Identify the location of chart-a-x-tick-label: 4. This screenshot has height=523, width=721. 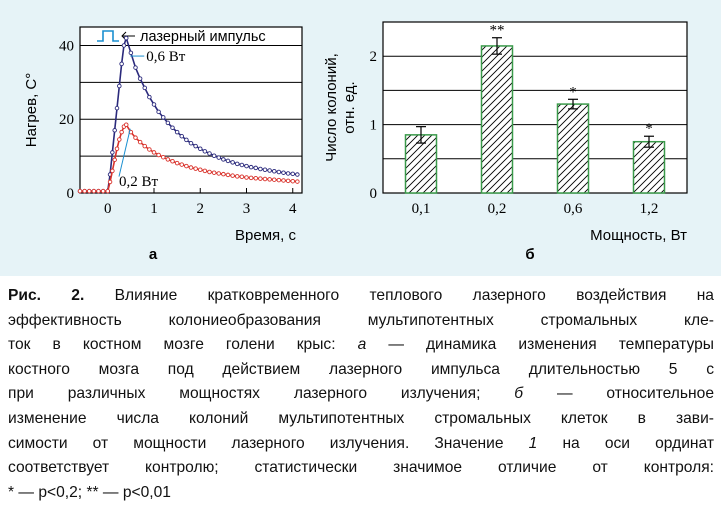
(293, 209).